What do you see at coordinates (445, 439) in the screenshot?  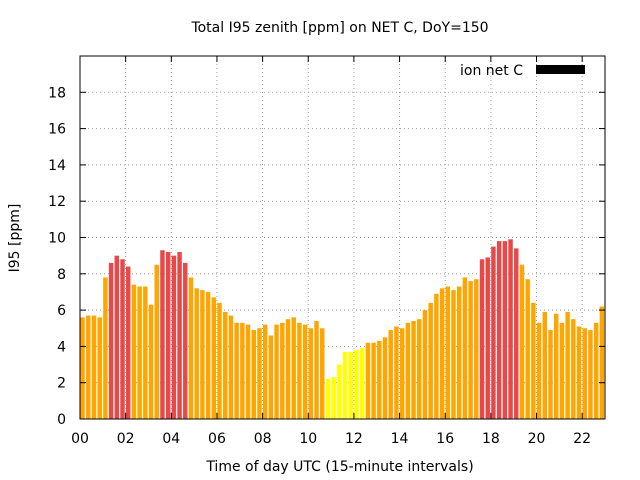 I see `x-tick-label: 16` at bounding box center [445, 439].